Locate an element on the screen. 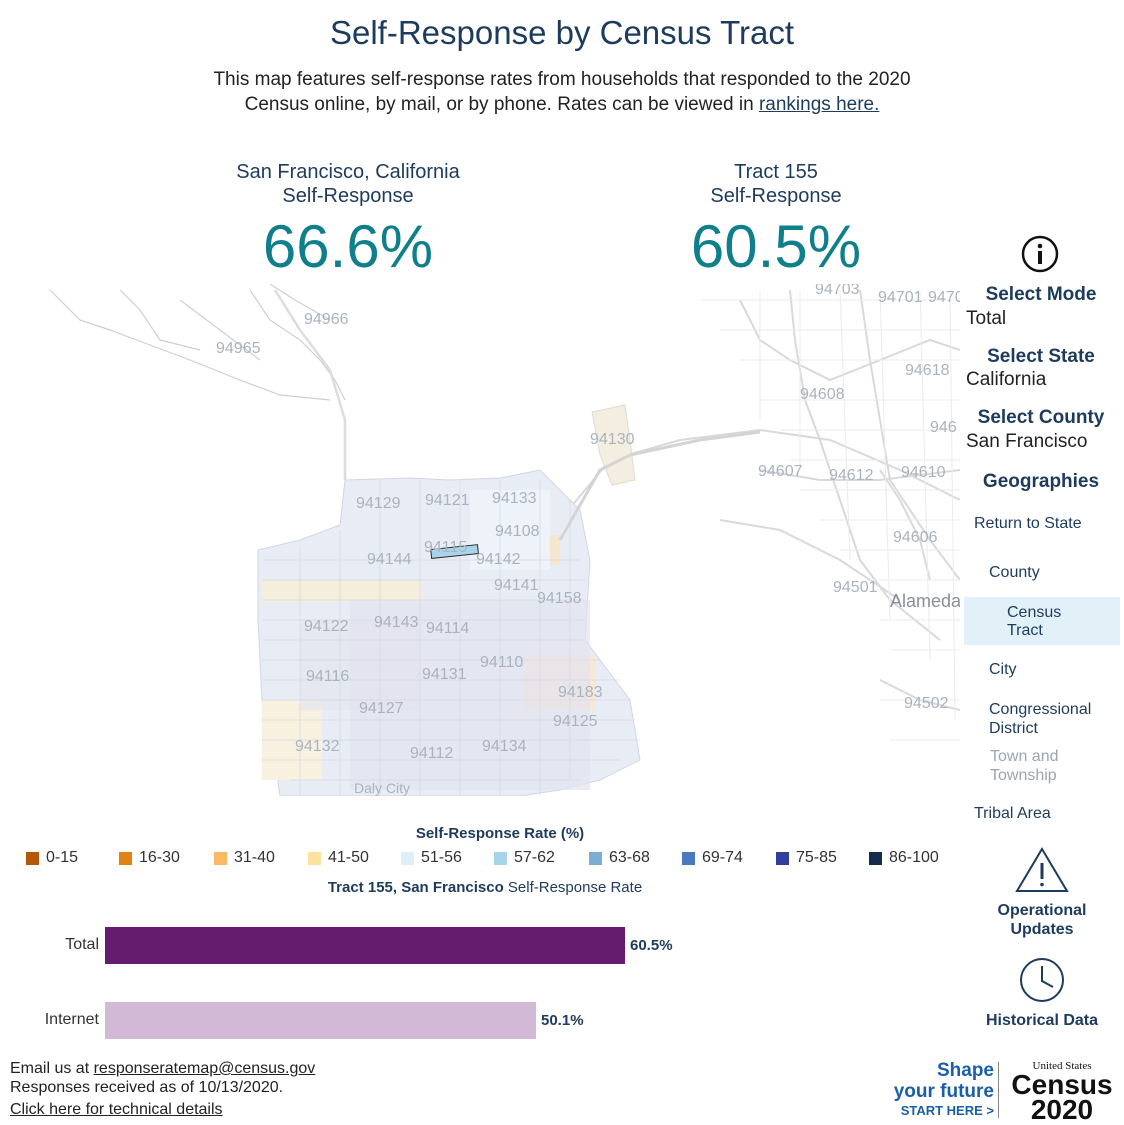 The width and height of the screenshot is (1124, 1125). legend-label: 69-74 is located at coordinates (722, 857).